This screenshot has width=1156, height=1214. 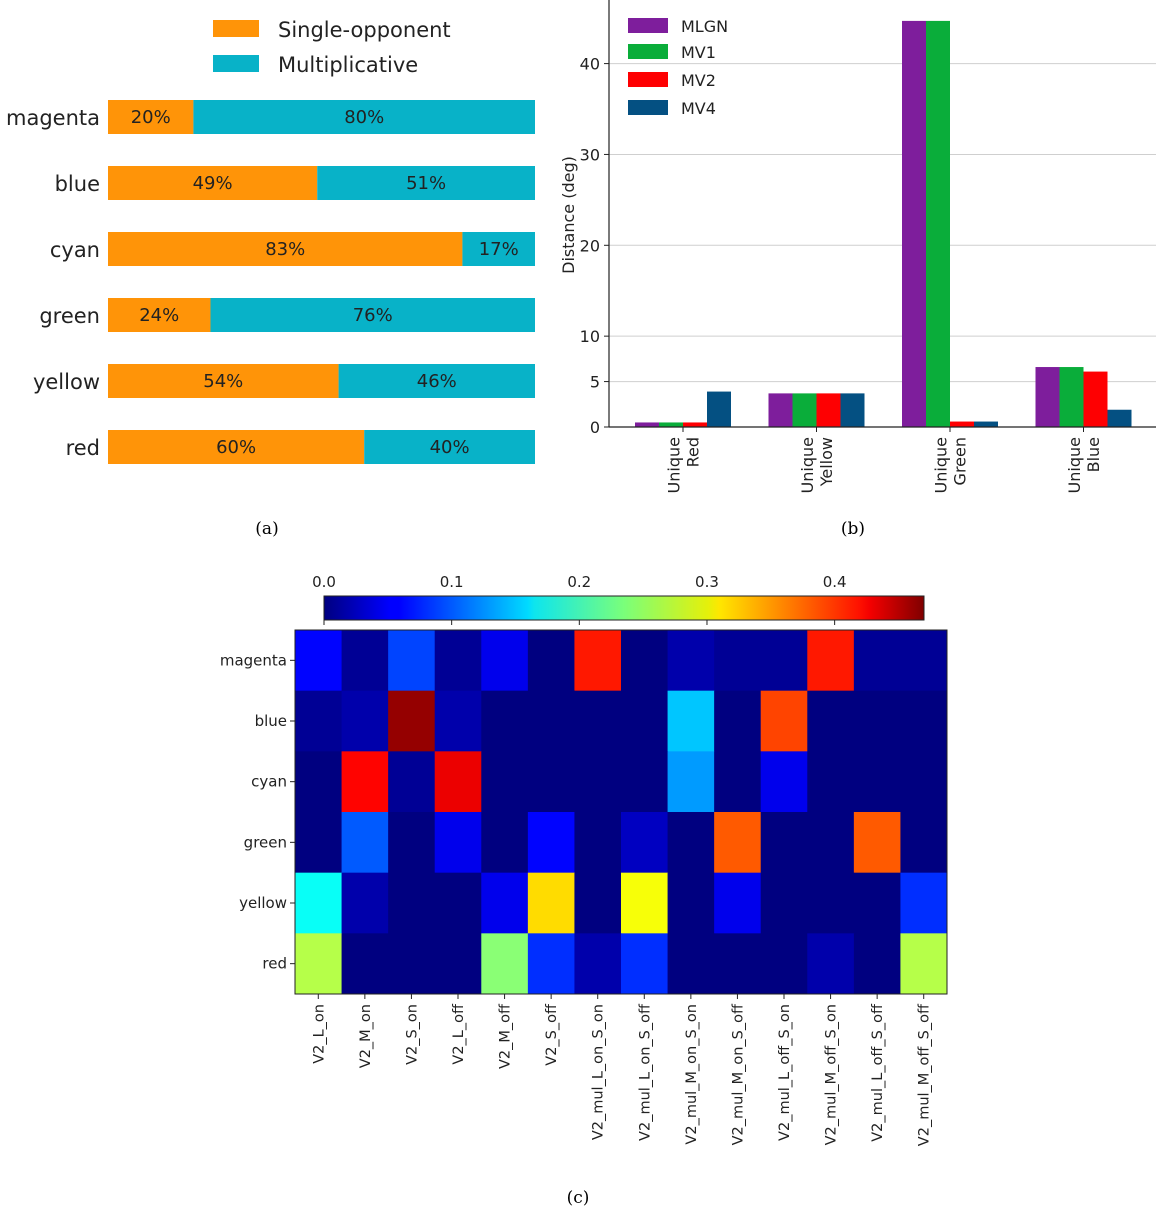 I want to click on data-label-yellow-multiplicative: 46%, so click(x=437, y=381).